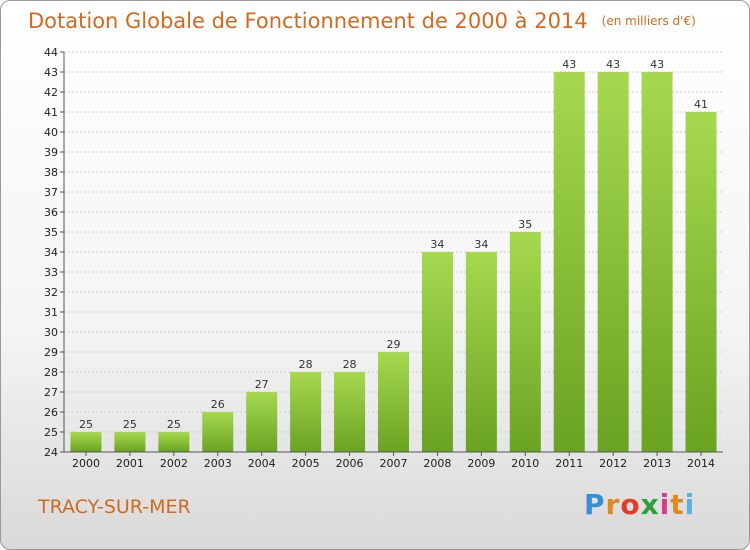 Image resolution: width=750 pixels, height=550 pixels. Describe the element at coordinates (51, 92) in the screenshot. I see `y-tick-label: 42` at that location.